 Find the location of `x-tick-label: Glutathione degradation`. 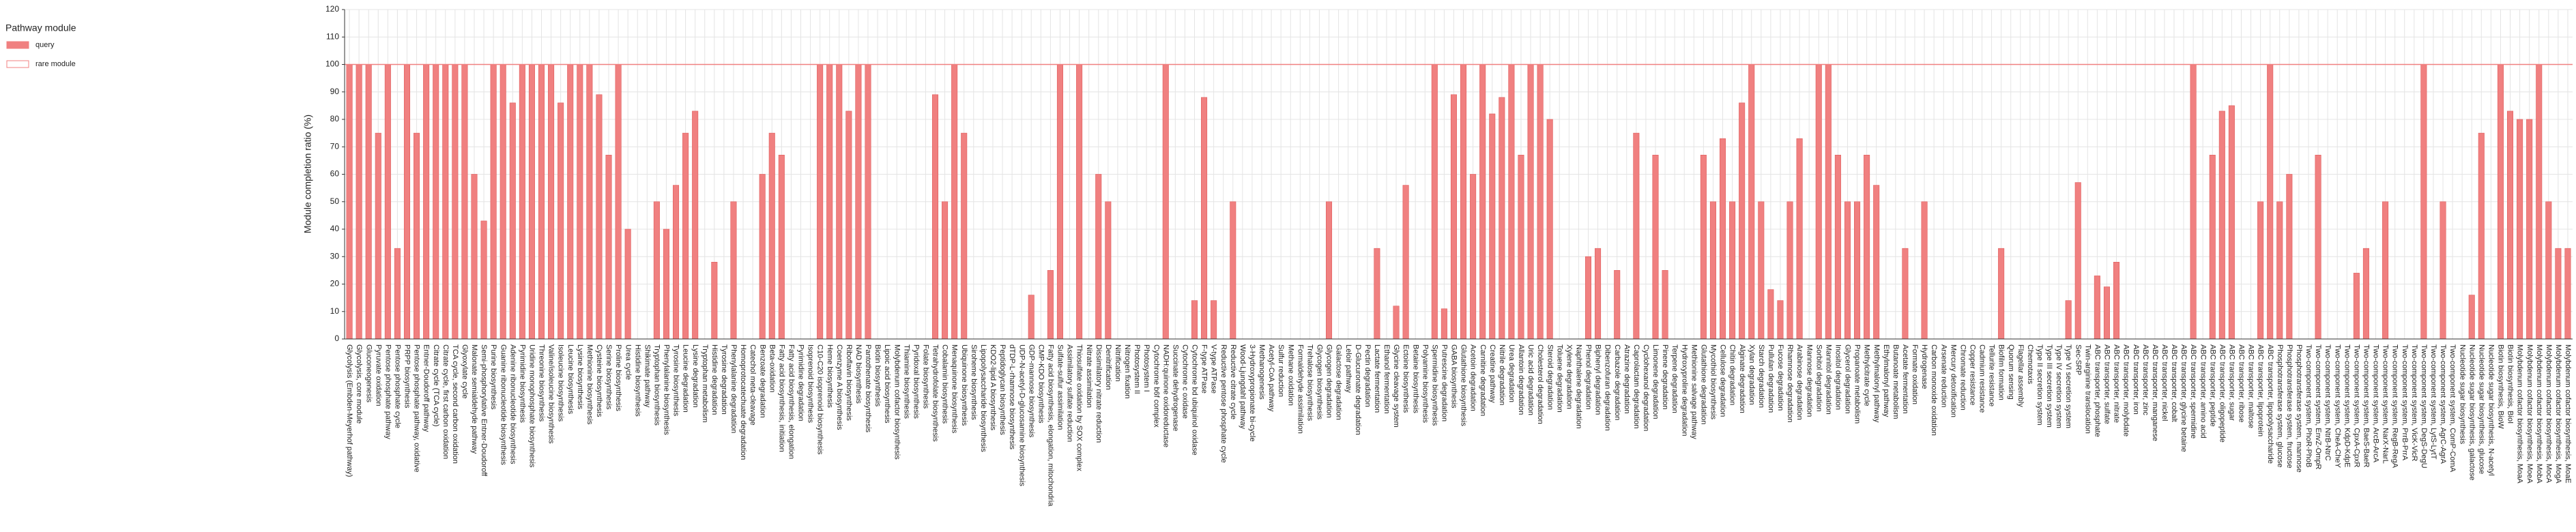

x-tick-label: Glutathione degradation is located at coordinates (1703, 384).